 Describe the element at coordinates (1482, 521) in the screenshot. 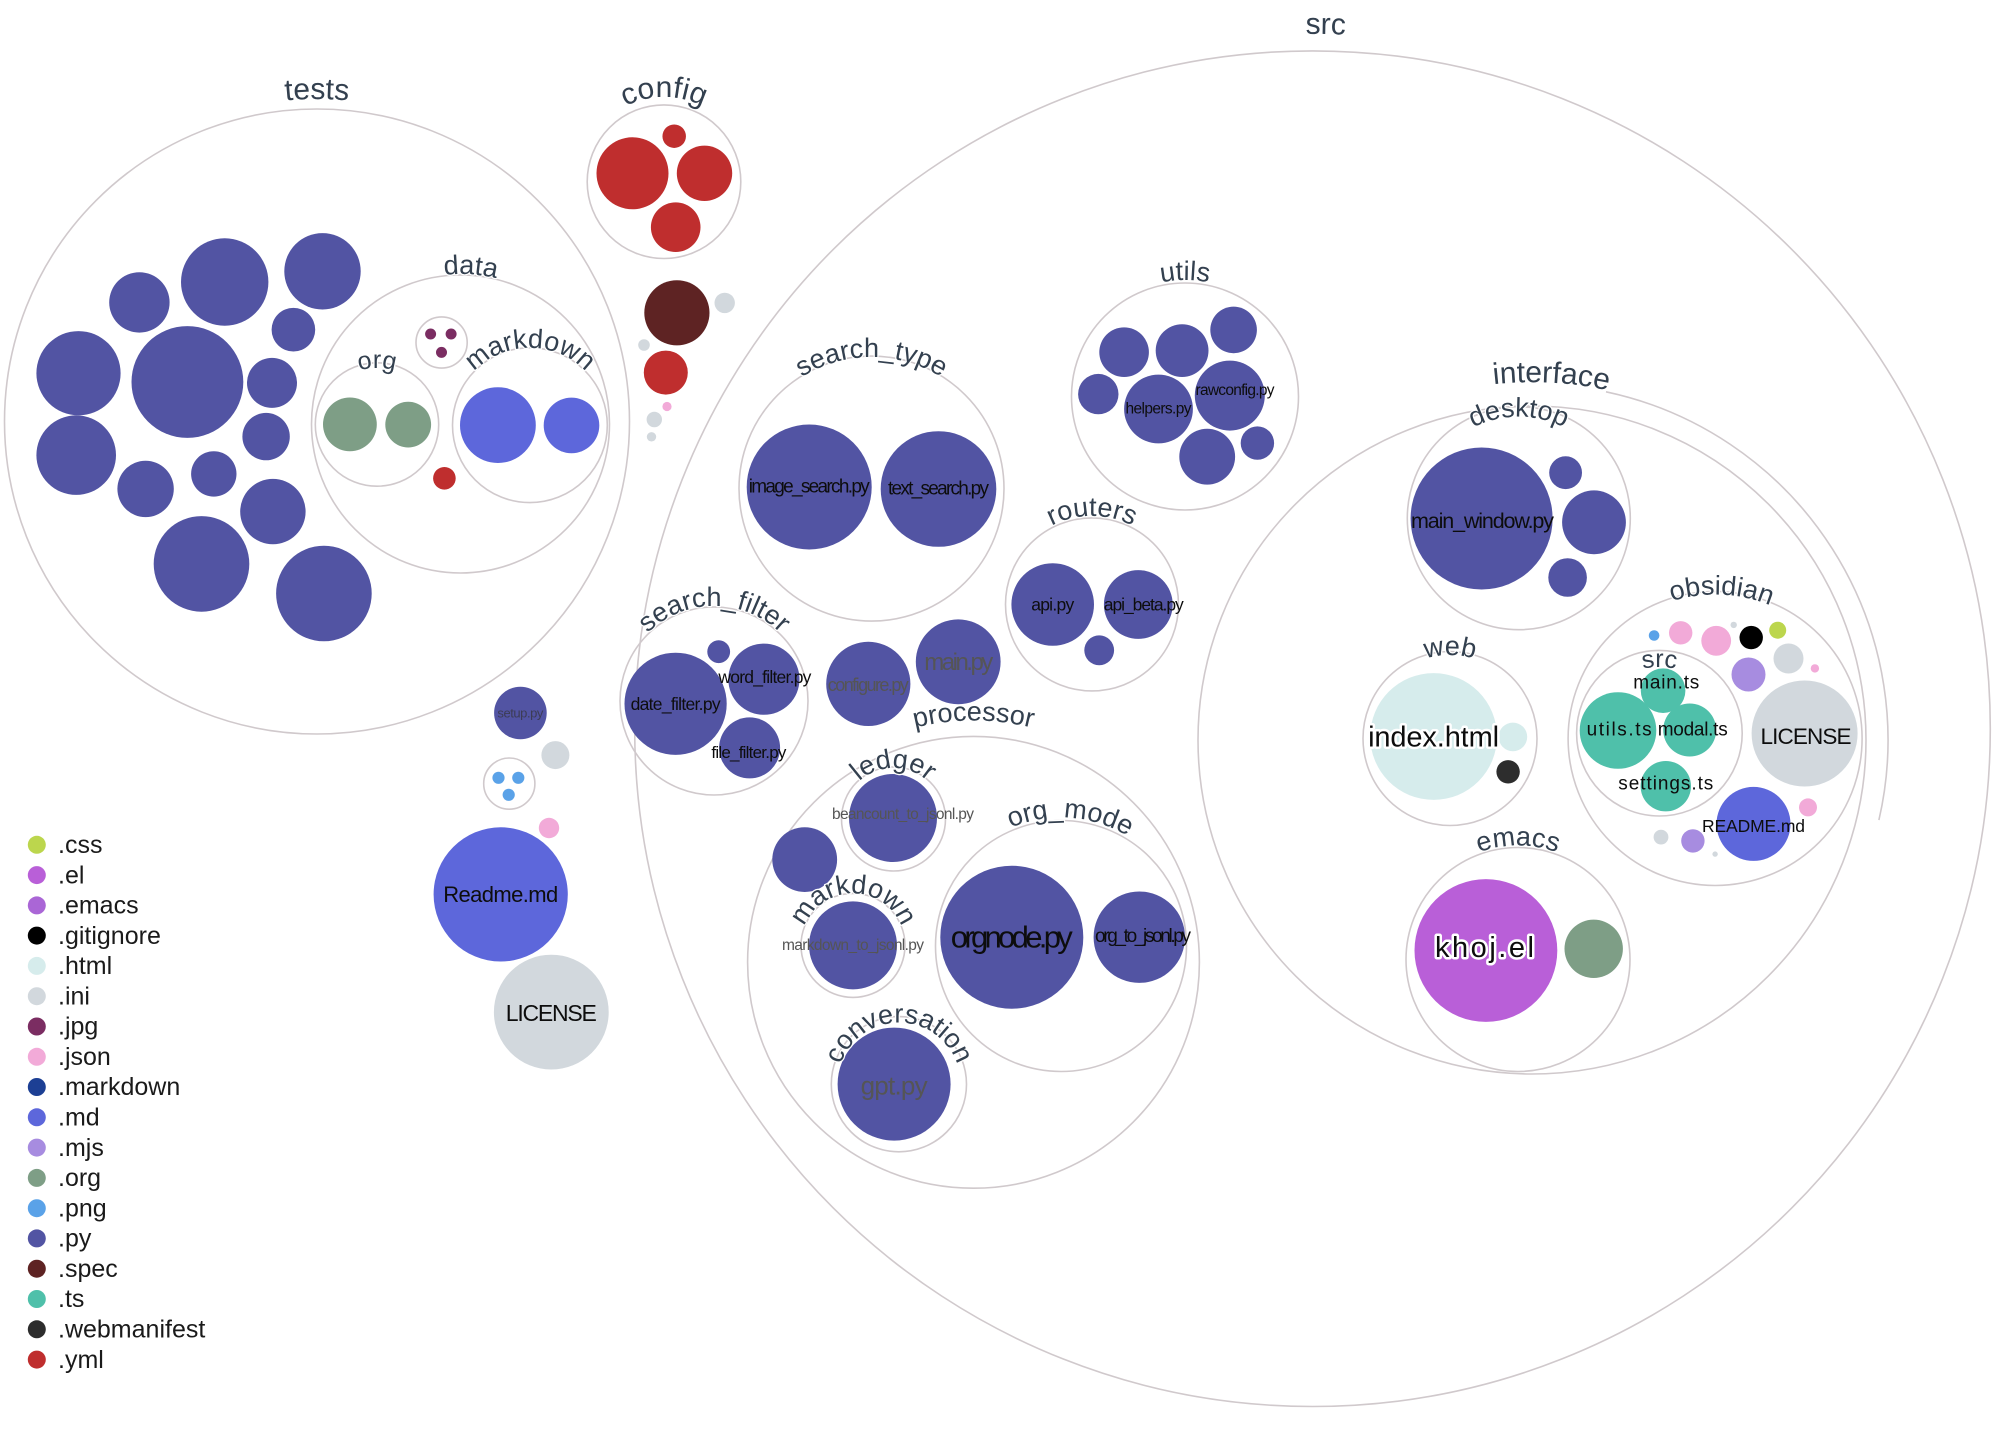

I see `svg-text: main_window.py` at that location.